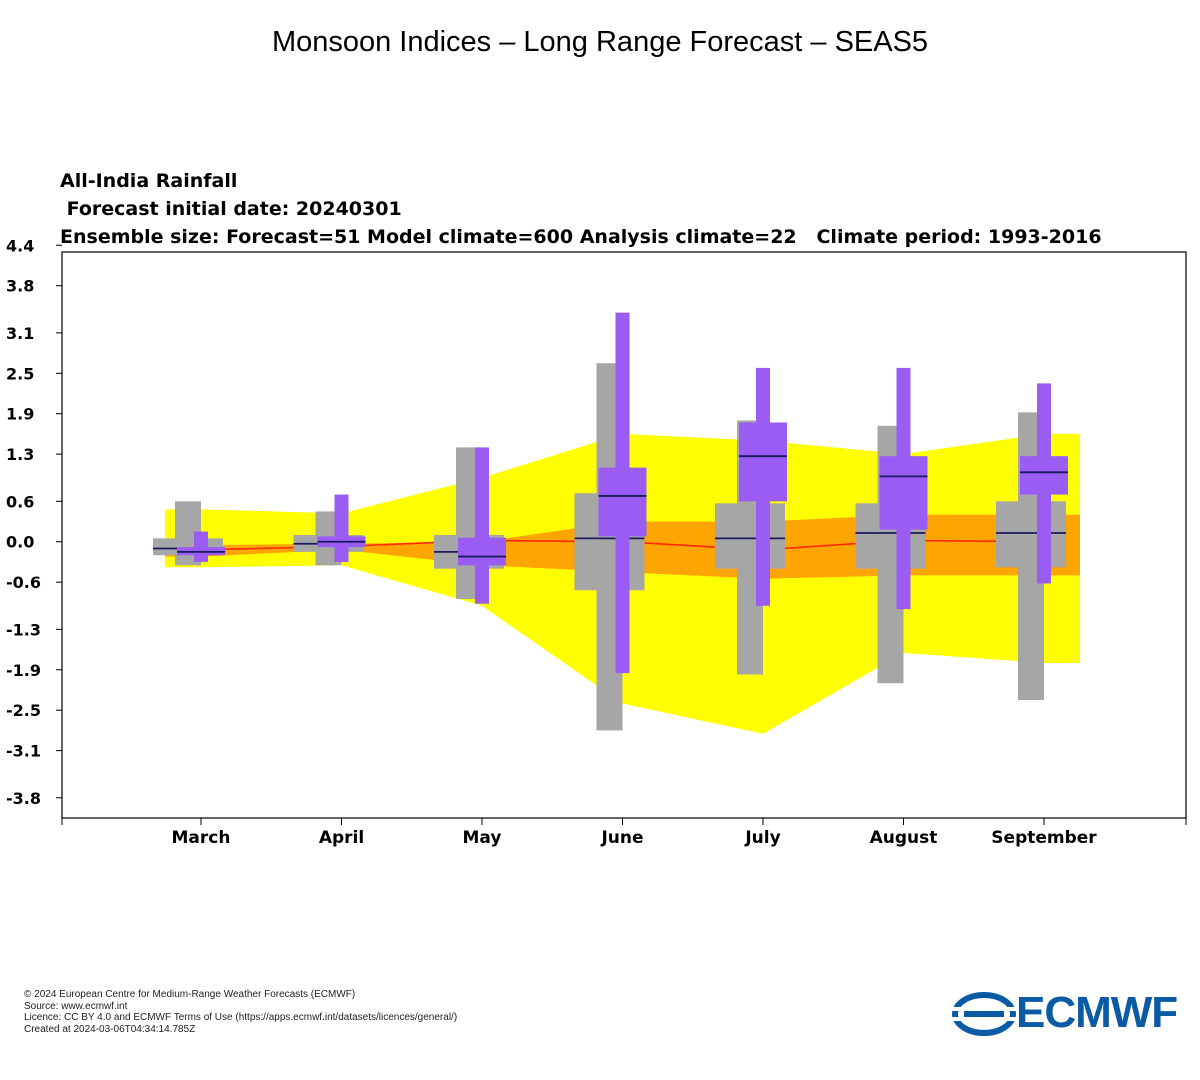 Image resolution: width=1200 pixels, height=1080 pixels. I want to click on y-tick-label-9: -1.3, so click(23, 629).